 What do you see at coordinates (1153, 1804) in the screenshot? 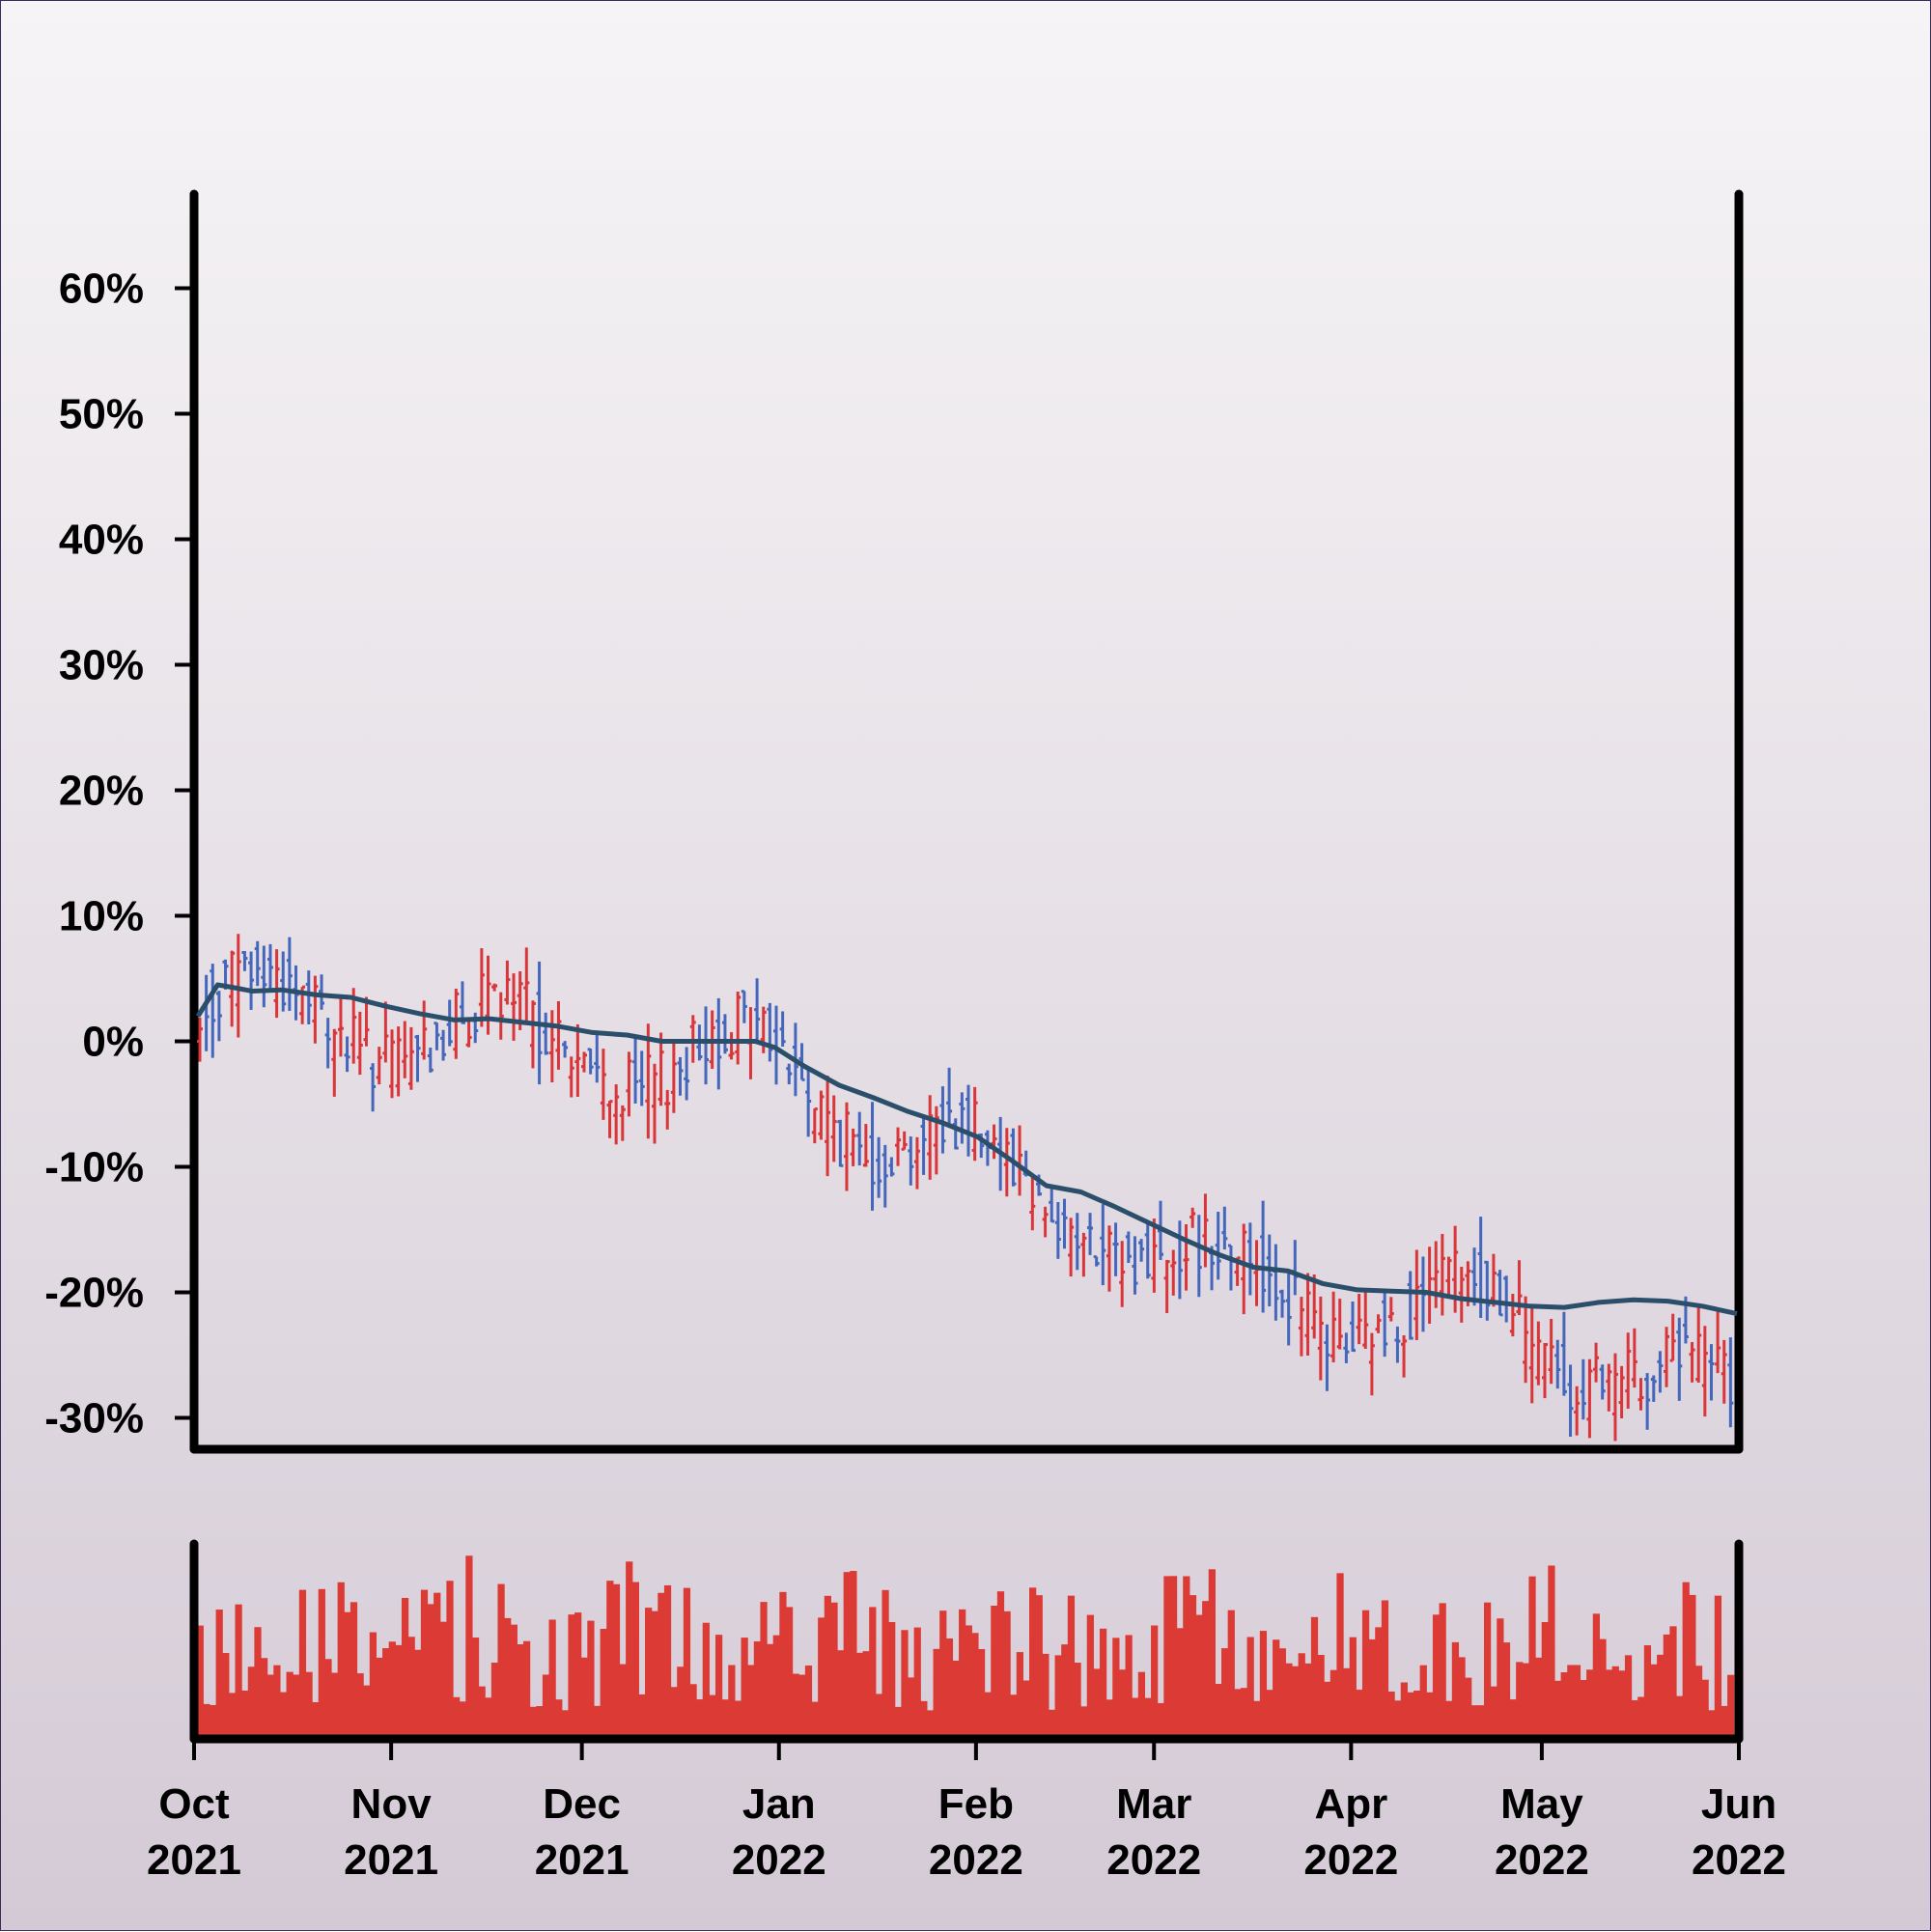
I see `x-tick-month-label: Mar` at bounding box center [1153, 1804].